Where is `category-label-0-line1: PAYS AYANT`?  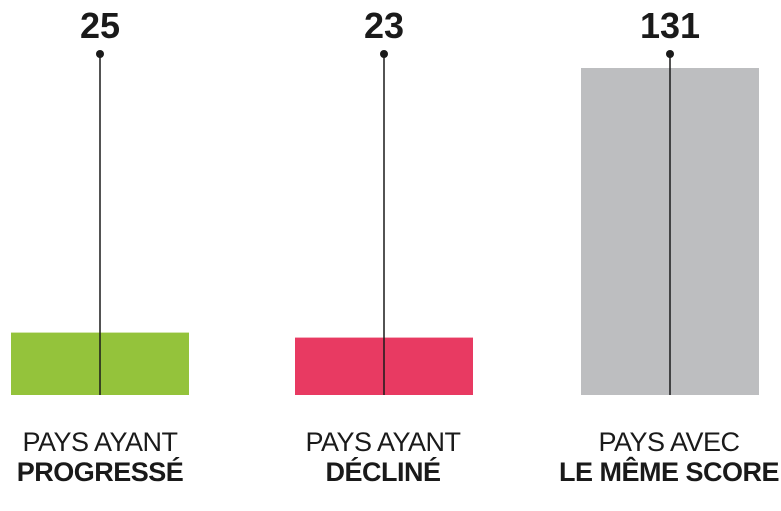
category-label-0-line1: PAYS AYANT is located at coordinates (100, 442).